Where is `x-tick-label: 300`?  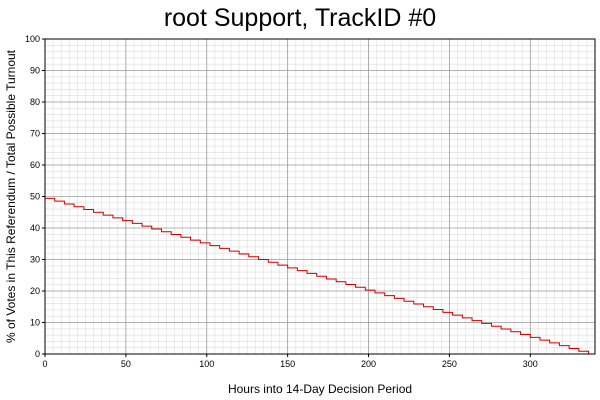
x-tick-label: 300 is located at coordinates (530, 364).